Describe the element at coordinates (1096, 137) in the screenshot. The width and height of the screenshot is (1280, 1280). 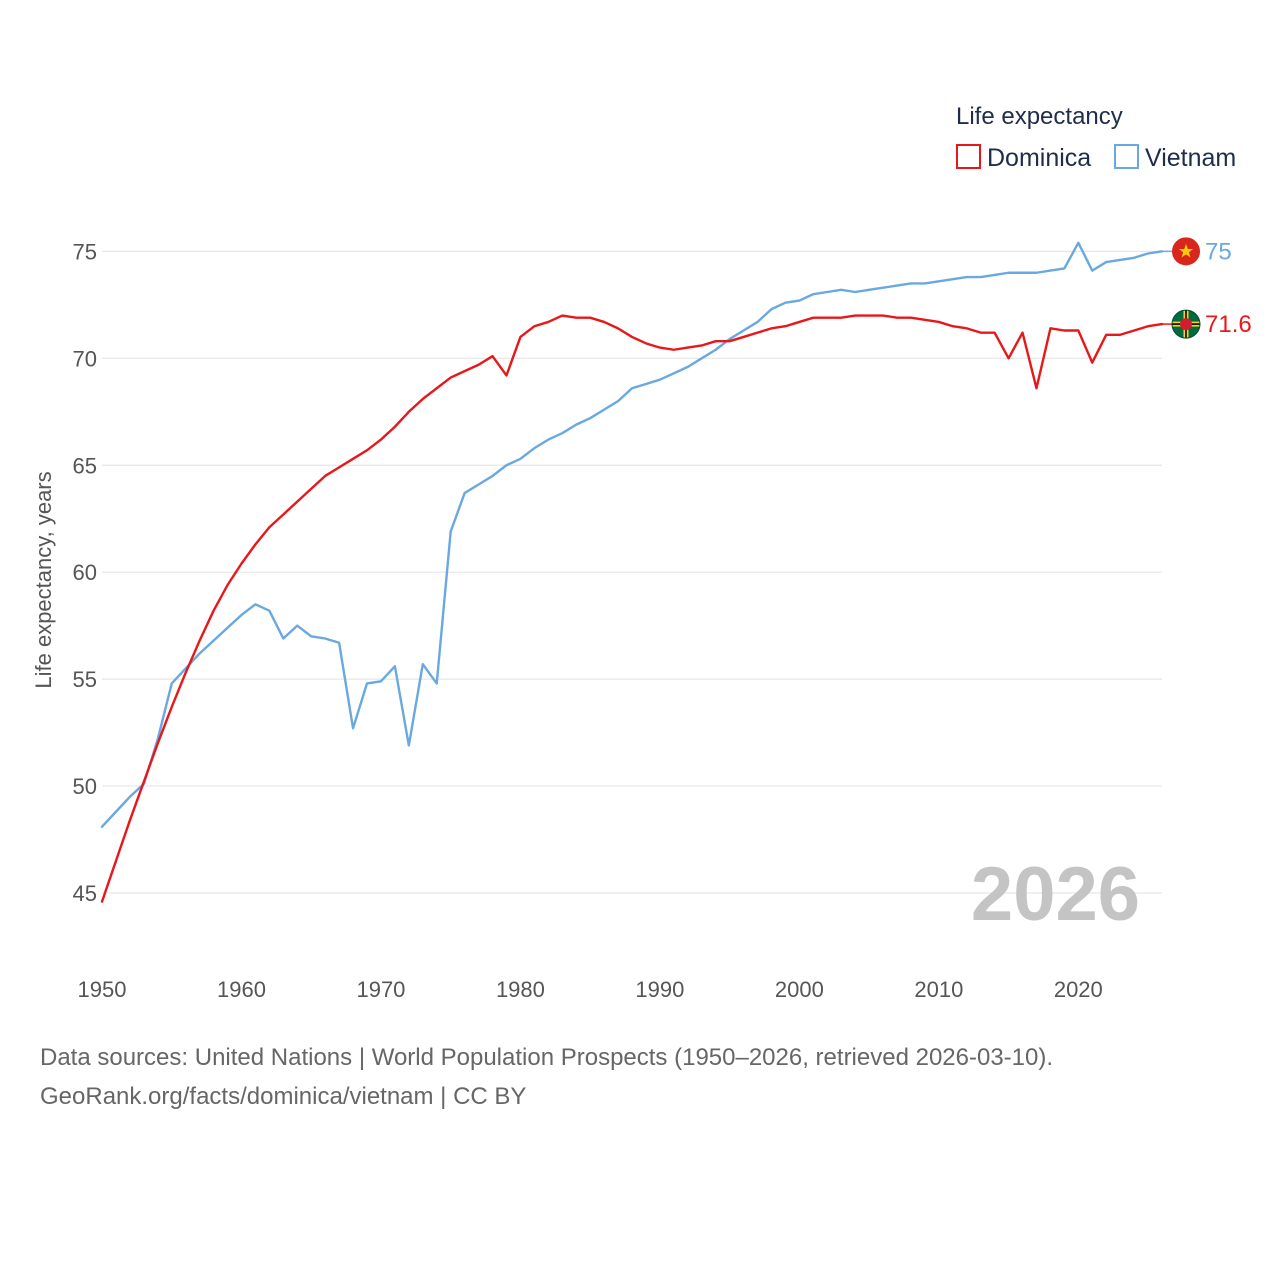
I see `legend: Life expectancy Dominica Vietnam` at that location.